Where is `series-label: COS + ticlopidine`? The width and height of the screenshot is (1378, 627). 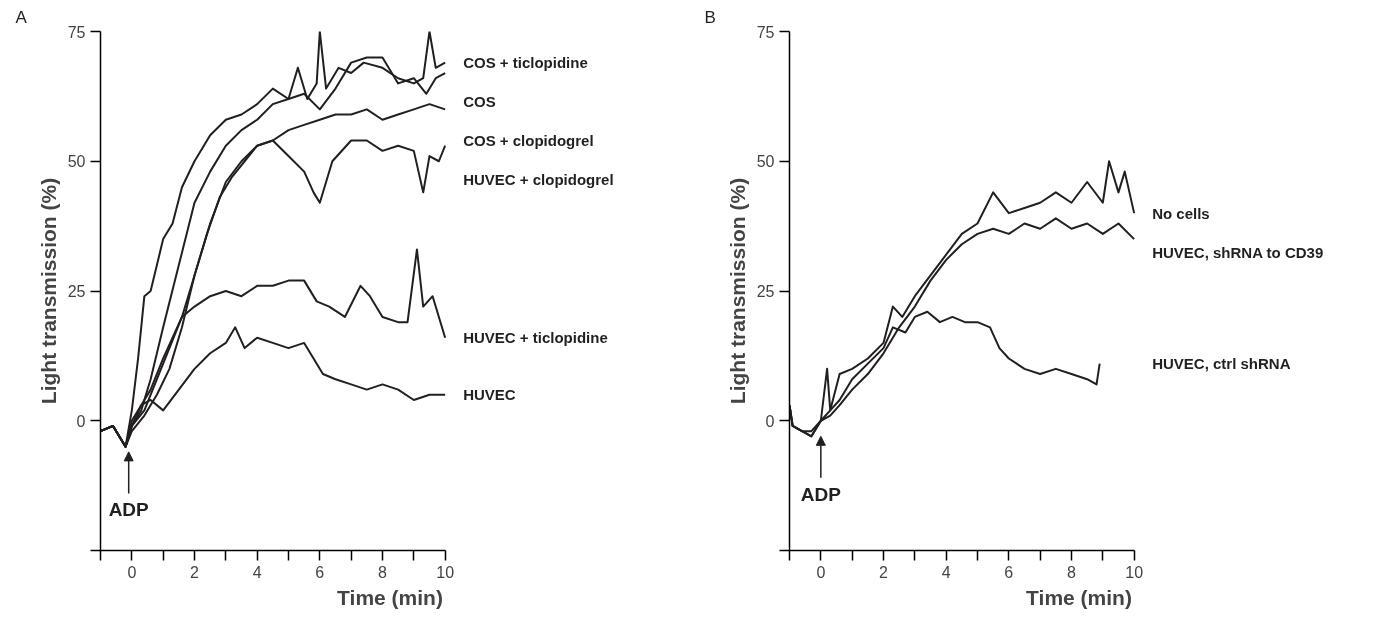
series-label: COS + ticlopidine is located at coordinates (525, 63).